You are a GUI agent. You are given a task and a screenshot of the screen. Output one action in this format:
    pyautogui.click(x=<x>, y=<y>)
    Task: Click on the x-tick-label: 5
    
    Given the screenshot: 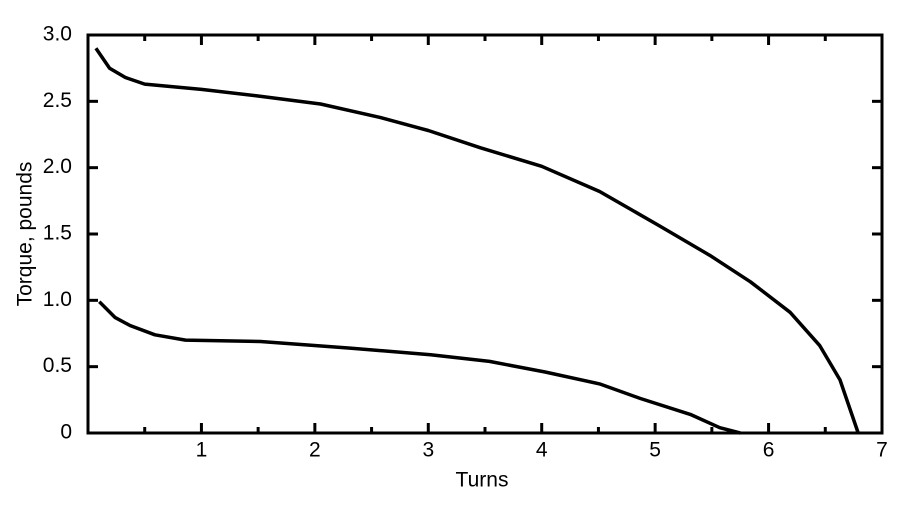 What is the action you would take?
    pyautogui.click(x=655, y=450)
    